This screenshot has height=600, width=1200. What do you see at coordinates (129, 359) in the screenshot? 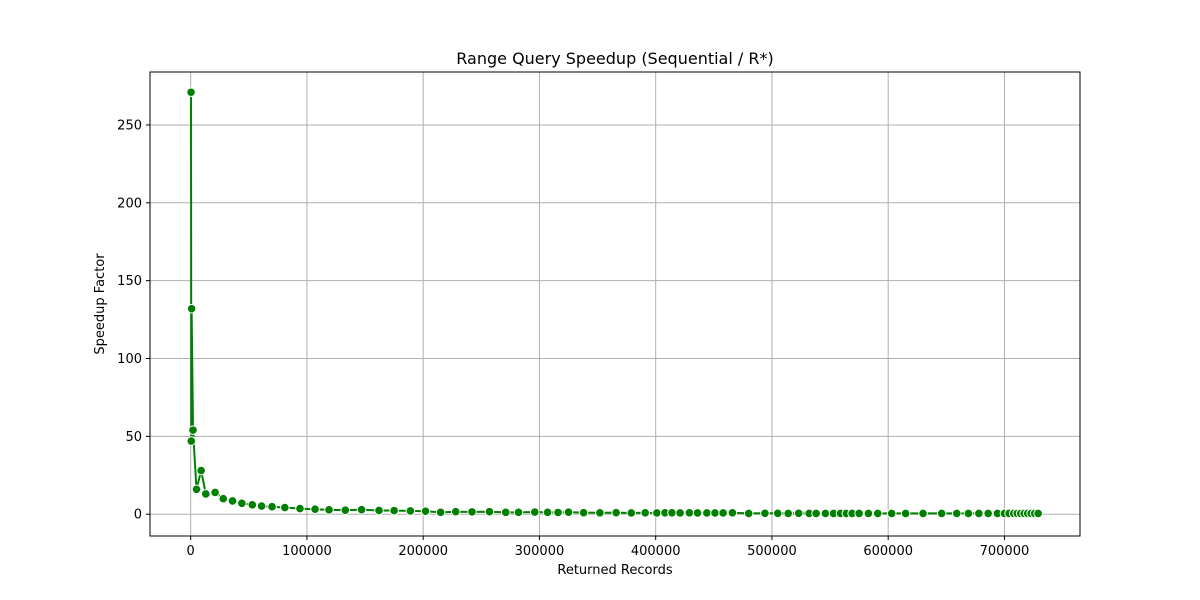
I see `y-tick-label: 100` at bounding box center [129, 359].